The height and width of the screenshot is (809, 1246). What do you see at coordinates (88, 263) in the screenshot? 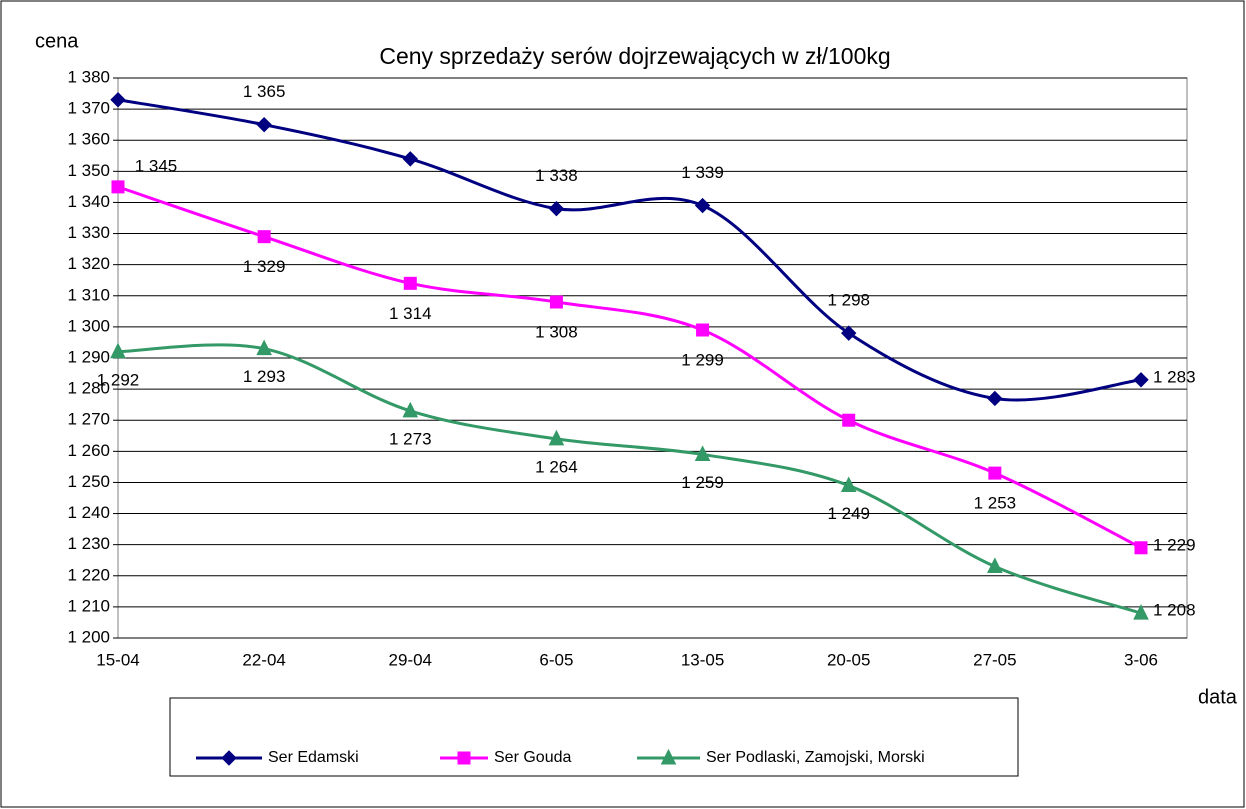
I see `y-tick-label: 1 320` at bounding box center [88, 263].